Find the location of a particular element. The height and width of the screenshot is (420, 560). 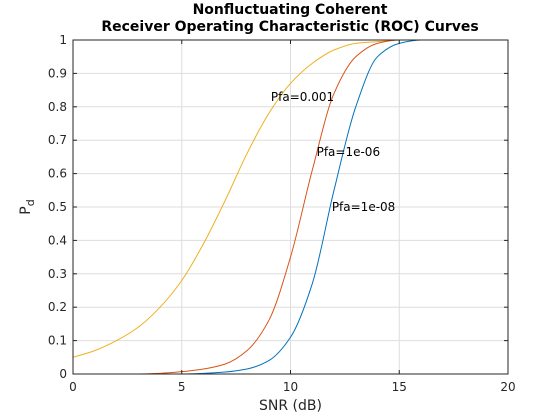

y-tick-label: 0.7 is located at coordinates (57, 140).